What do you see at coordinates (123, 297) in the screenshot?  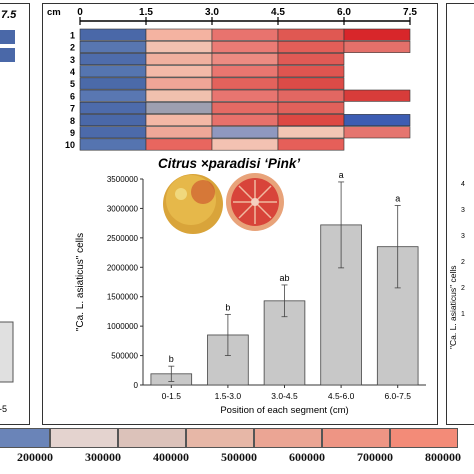 I see `chart-ytick-label: 1500000` at bounding box center [123, 297].